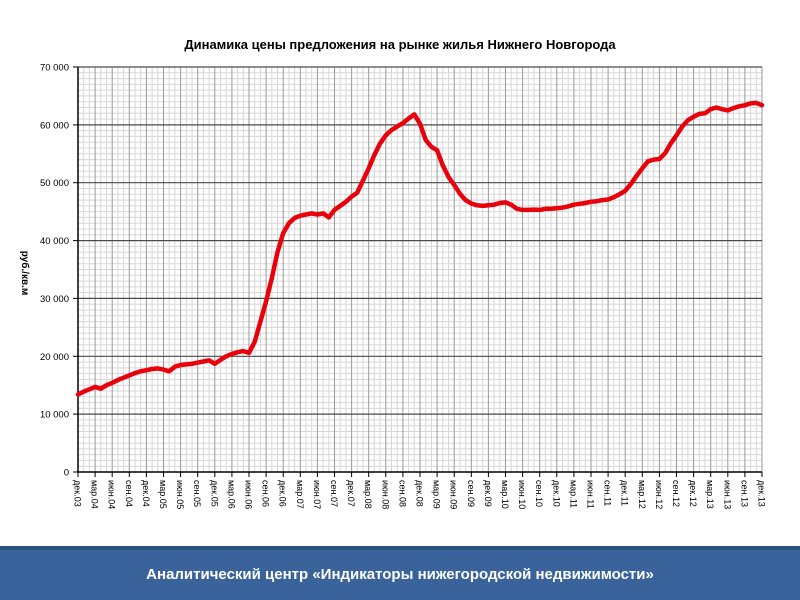 The image size is (800, 600). What do you see at coordinates (573, 494) in the screenshot?
I see `svg-text: мар.11` at bounding box center [573, 494].